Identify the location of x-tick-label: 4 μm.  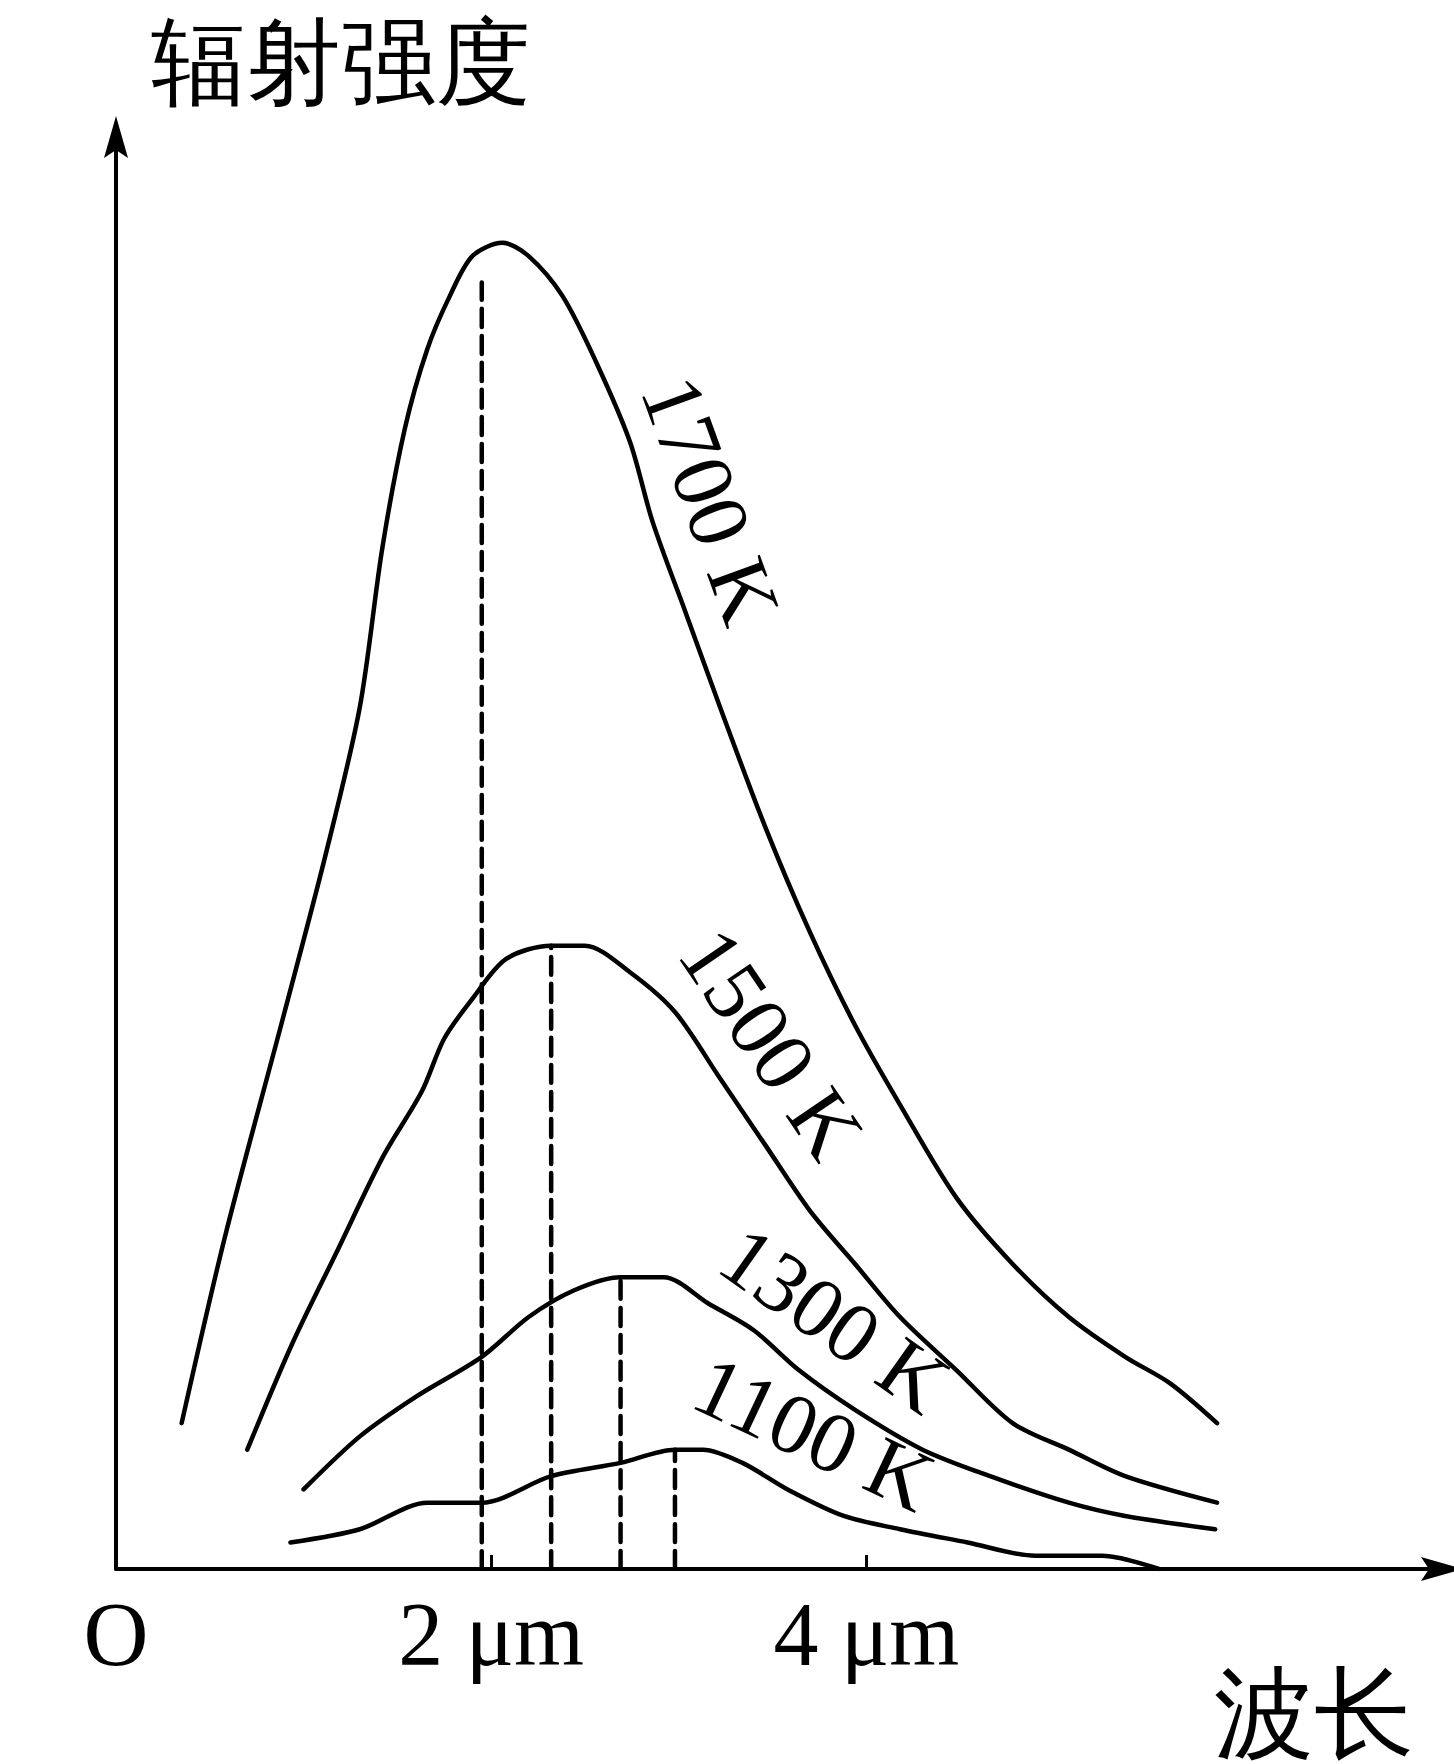
(866, 1634).